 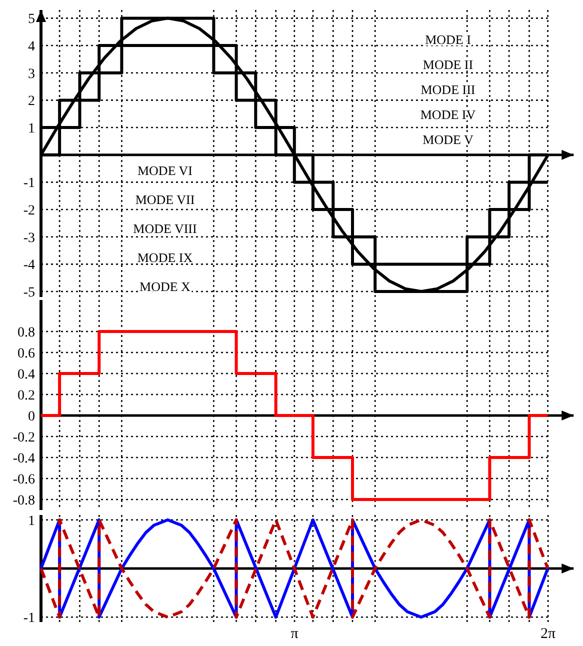 What do you see at coordinates (23, 480) in the screenshot?
I see `y-tick-label: -0.6` at bounding box center [23, 480].